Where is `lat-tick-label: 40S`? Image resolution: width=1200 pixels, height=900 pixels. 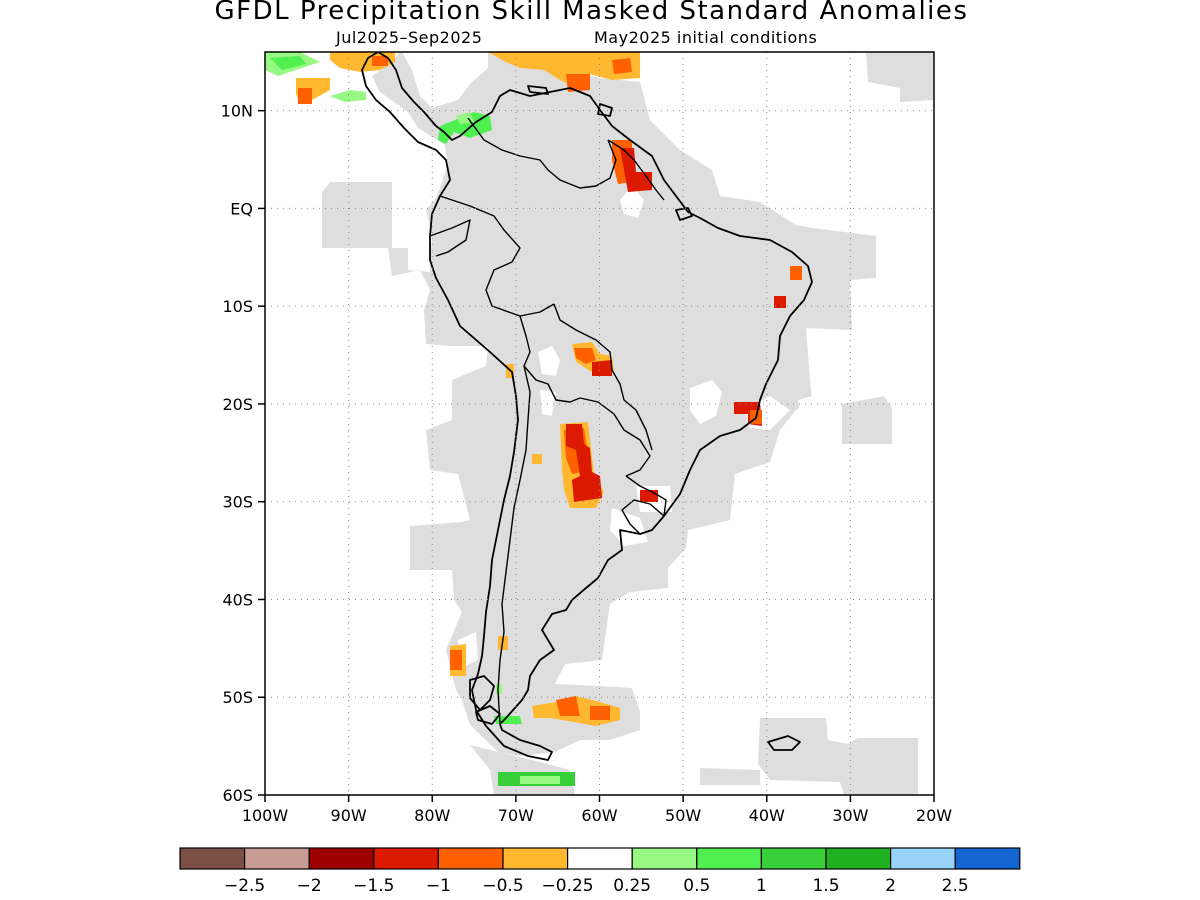 lat-tick-label: 40S is located at coordinates (237, 599).